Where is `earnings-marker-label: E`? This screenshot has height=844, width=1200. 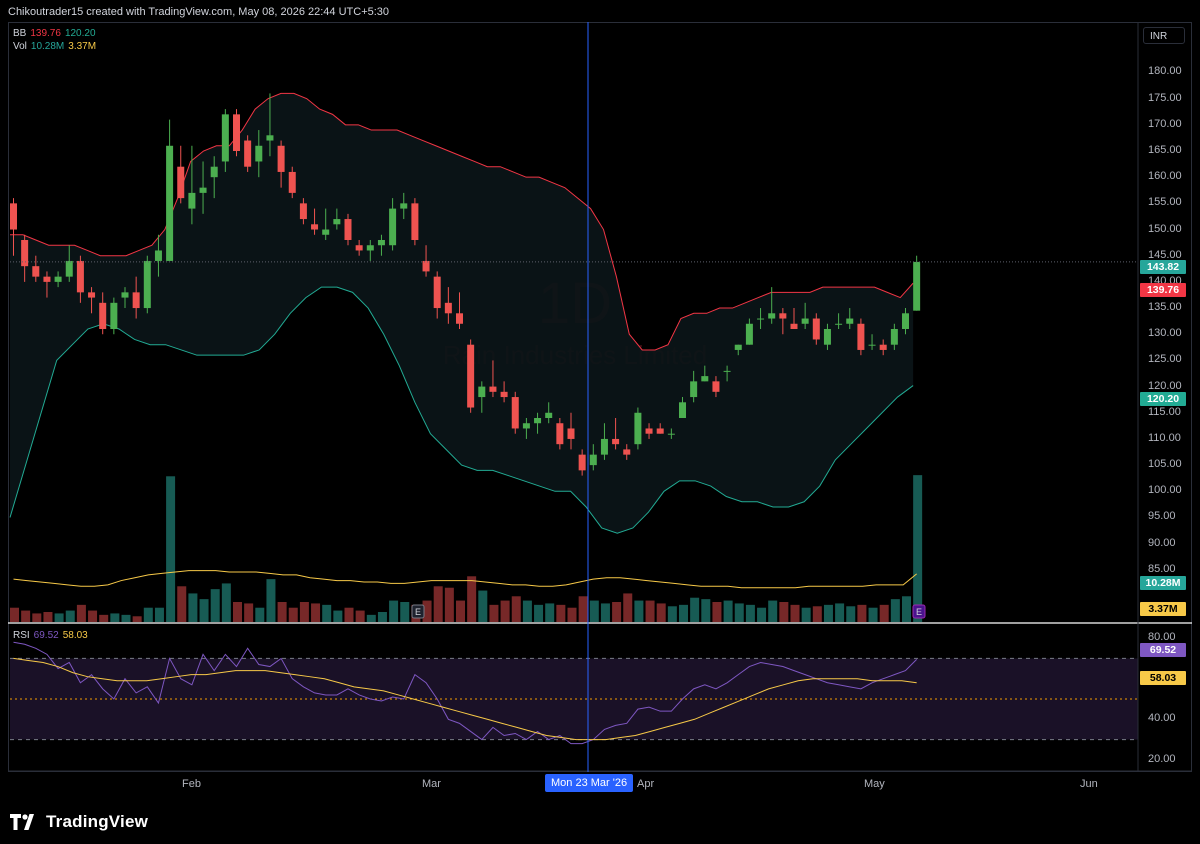 earnings-marker-label: E is located at coordinates (418, 612).